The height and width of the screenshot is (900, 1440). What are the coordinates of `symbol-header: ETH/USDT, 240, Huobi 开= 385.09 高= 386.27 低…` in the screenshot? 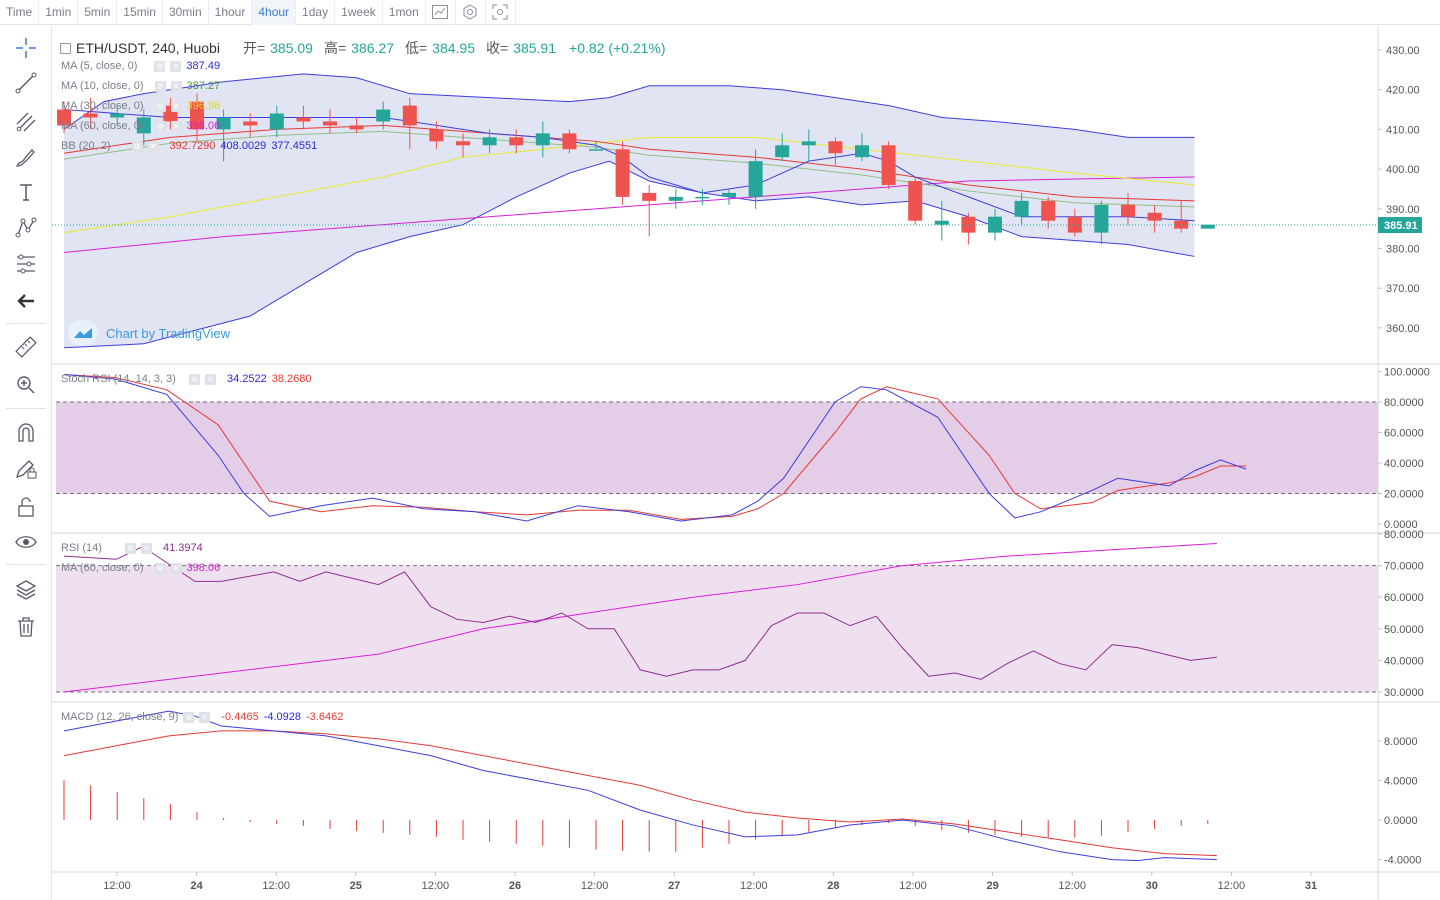 It's located at (363, 48).